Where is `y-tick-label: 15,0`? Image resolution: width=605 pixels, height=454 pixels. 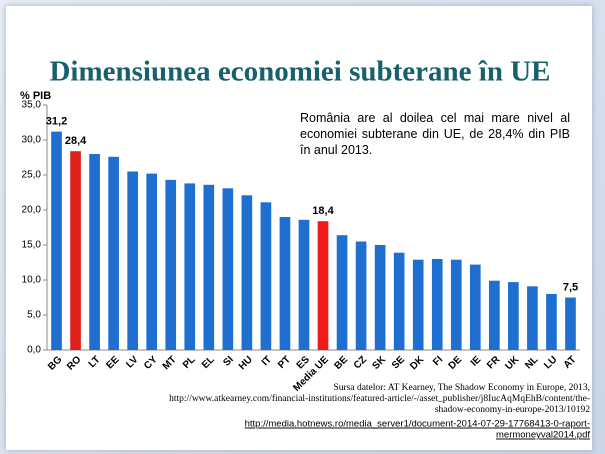 y-tick-label: 15,0 is located at coordinates (32, 245).